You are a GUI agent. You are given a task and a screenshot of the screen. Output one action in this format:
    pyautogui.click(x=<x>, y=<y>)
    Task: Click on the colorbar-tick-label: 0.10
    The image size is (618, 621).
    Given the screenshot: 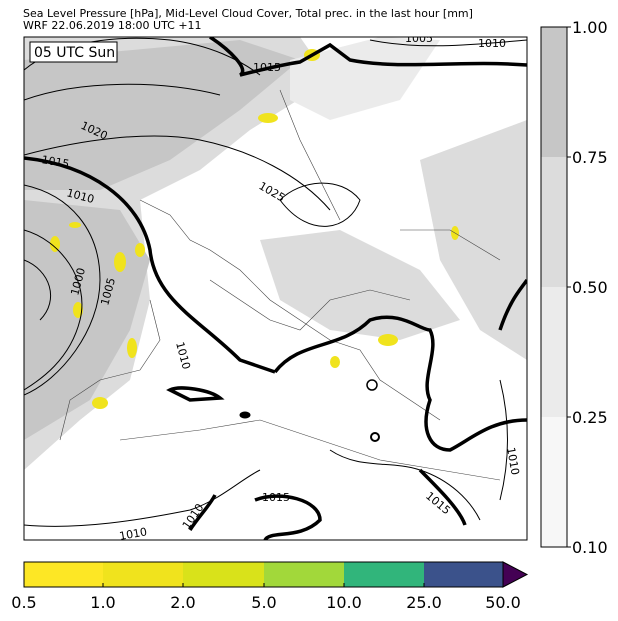 What is the action you would take?
    pyautogui.click(x=590, y=547)
    